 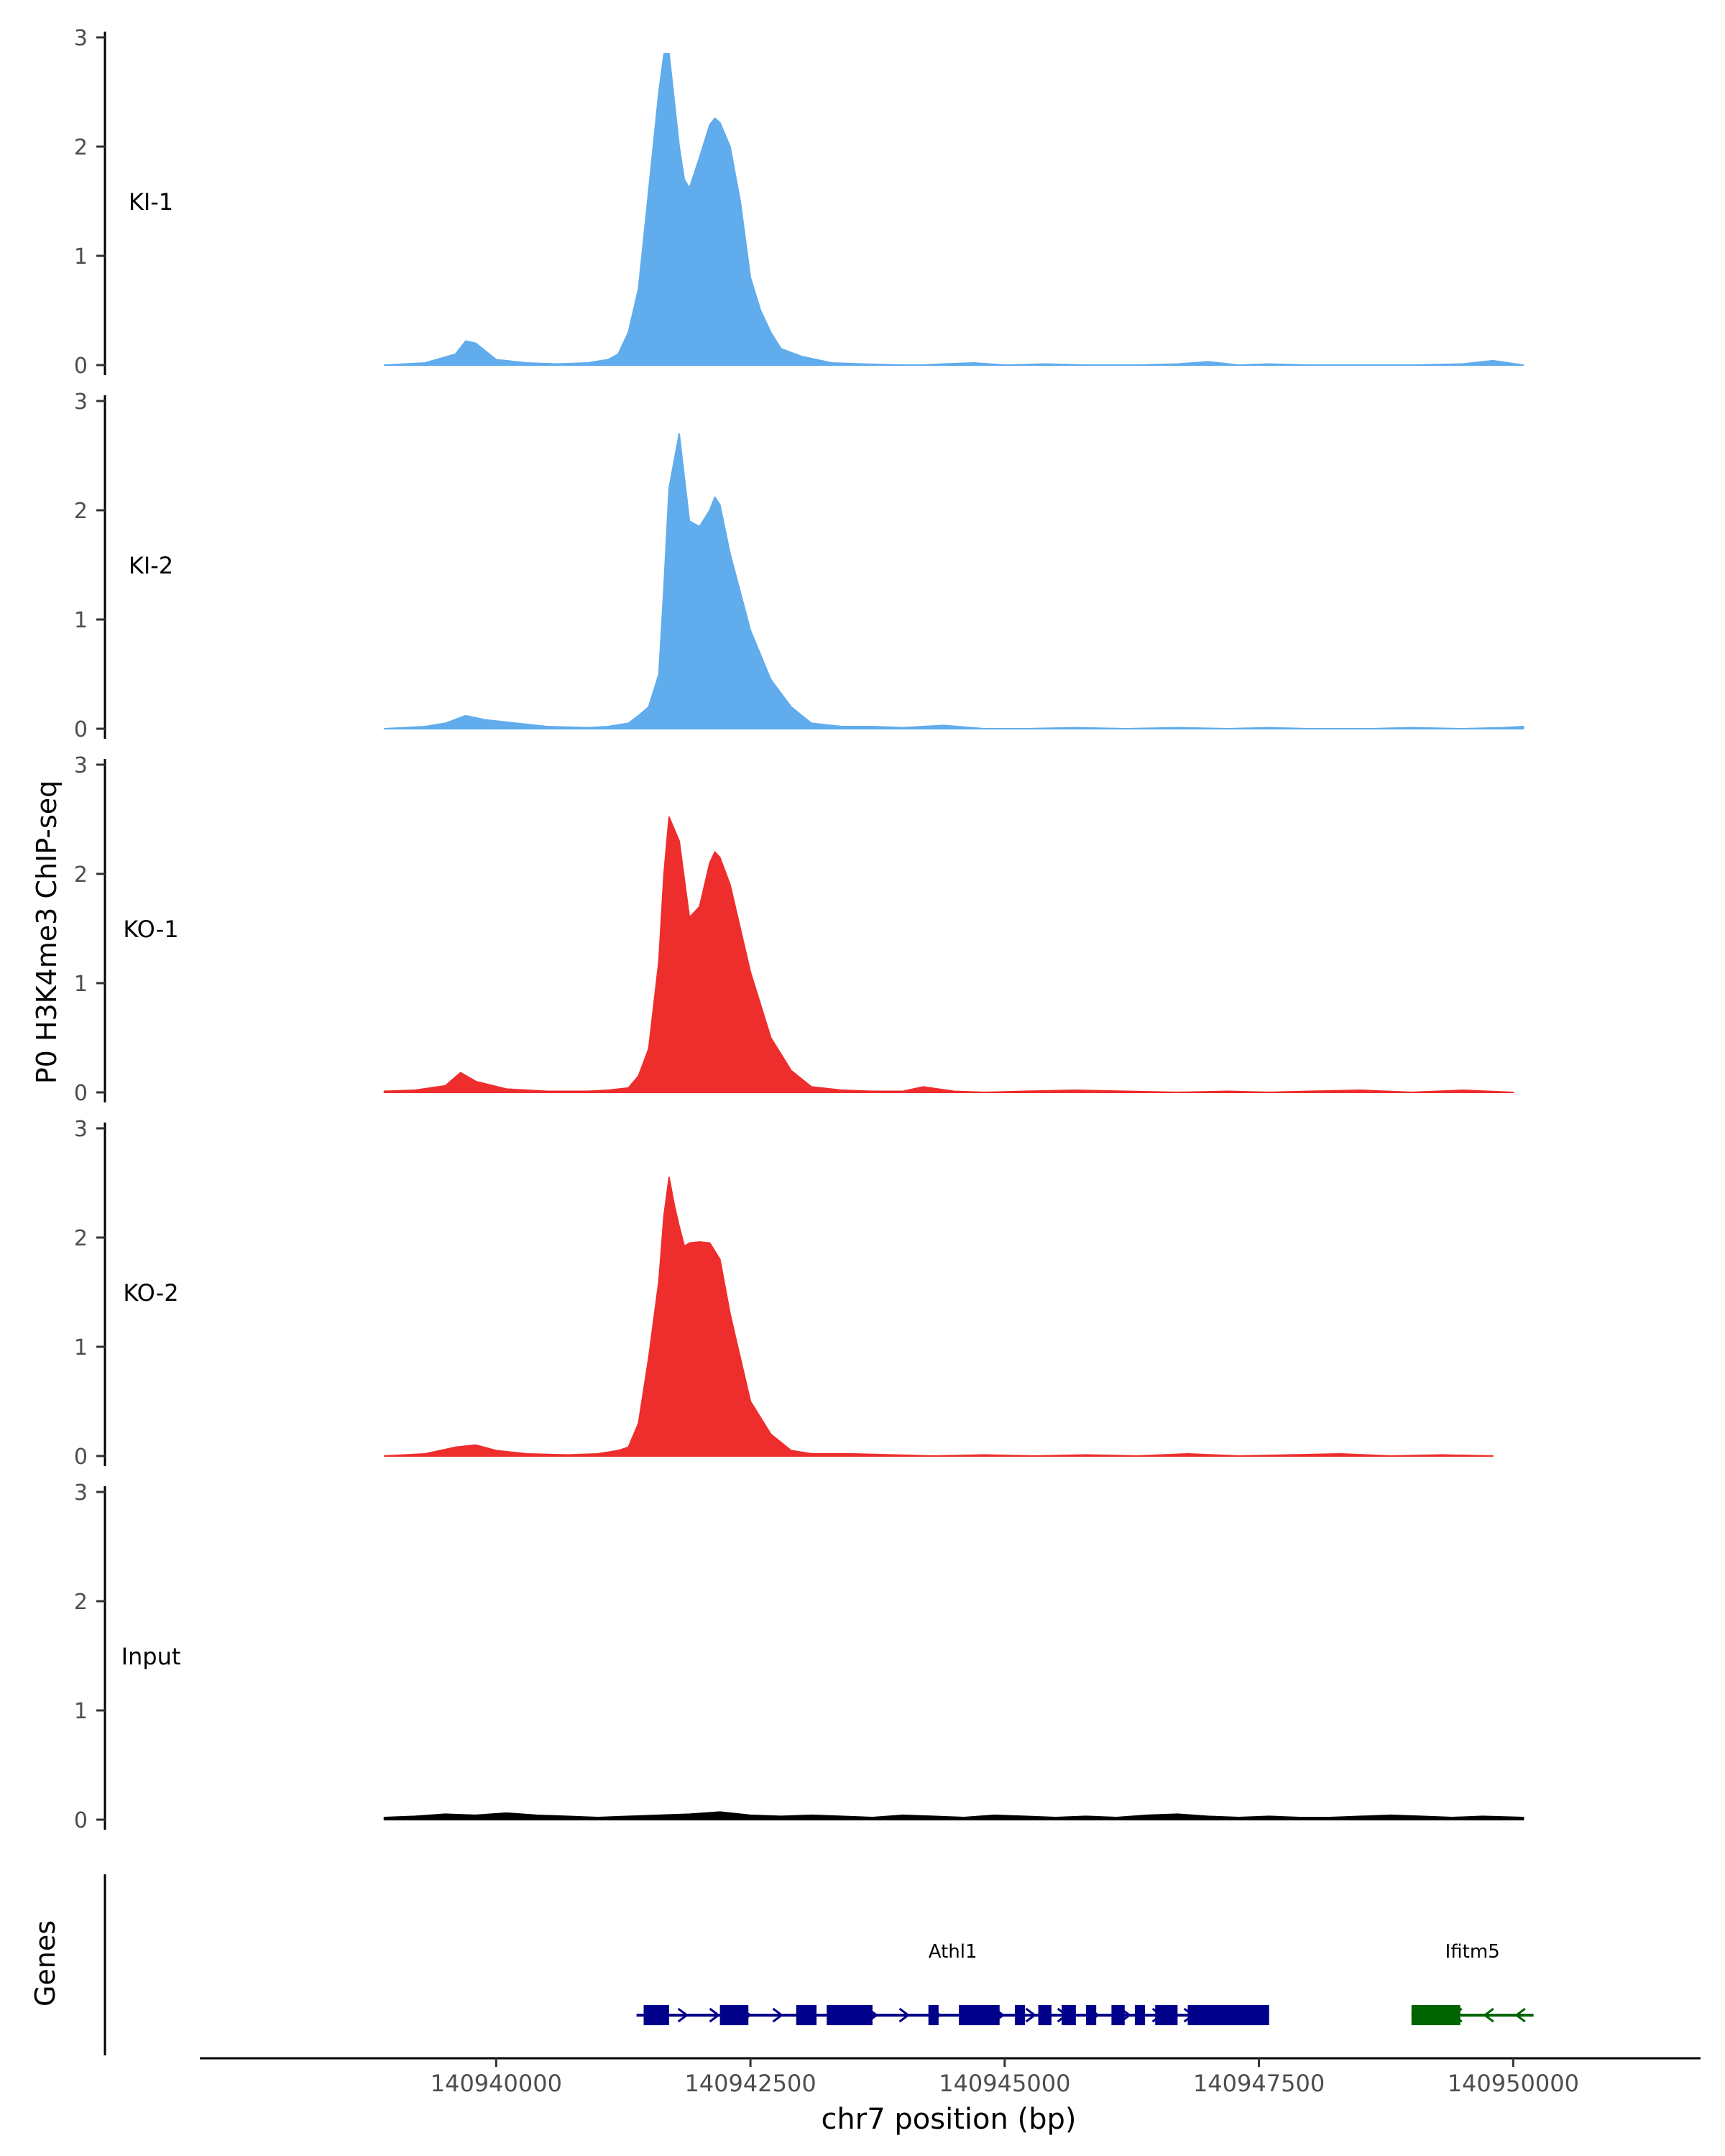 I want to click on genes-track: Genes Athl1 Ifitm5, so click(x=781, y=1965).